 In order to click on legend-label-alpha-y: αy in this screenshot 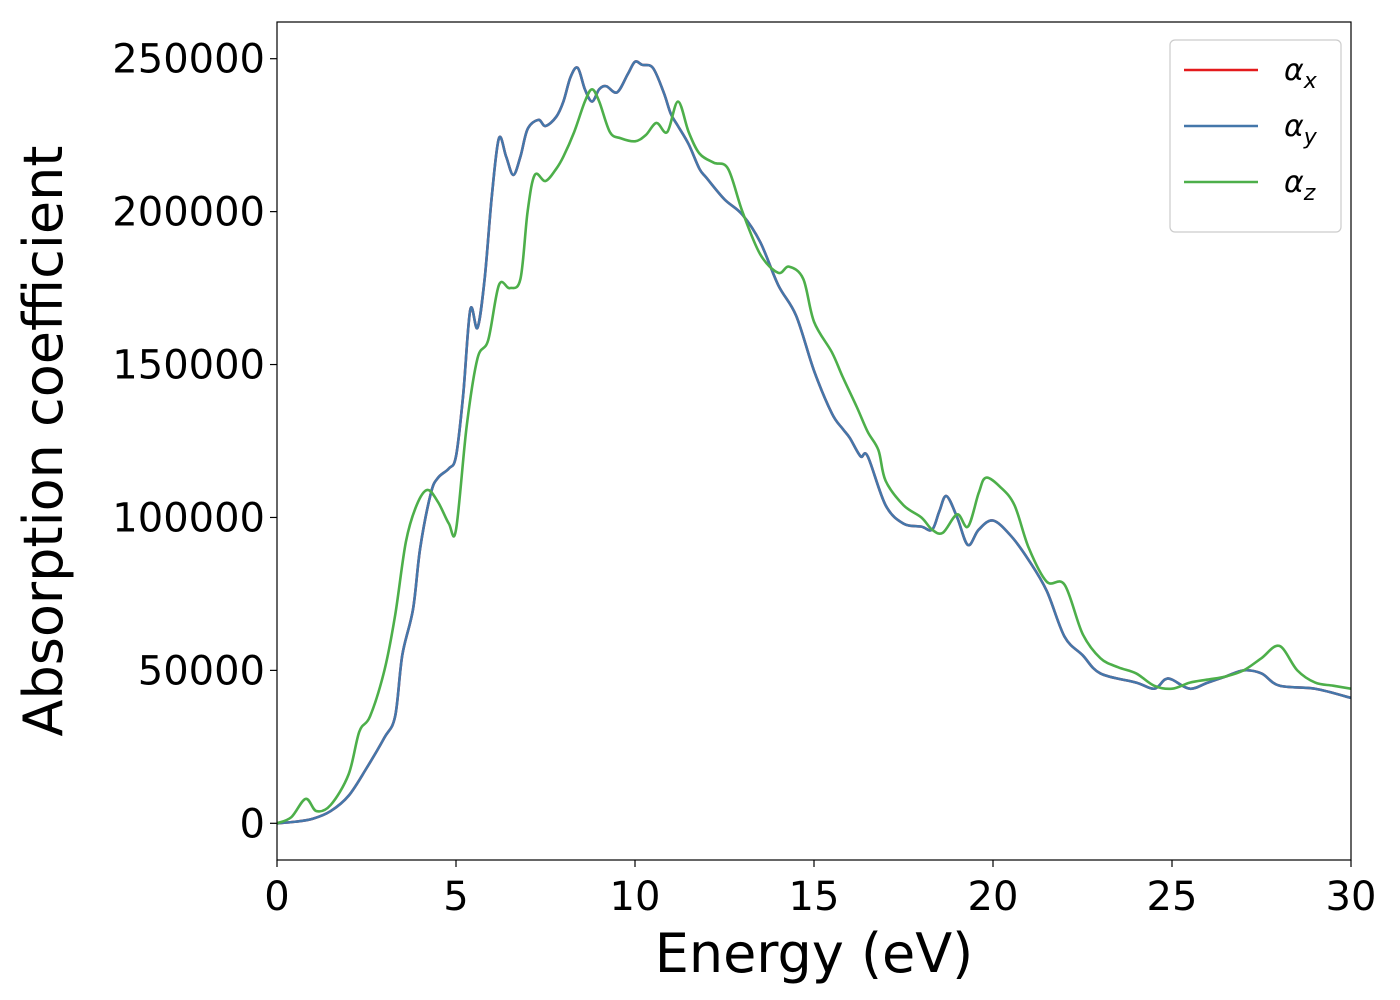, I will do `click(1301, 129)`.